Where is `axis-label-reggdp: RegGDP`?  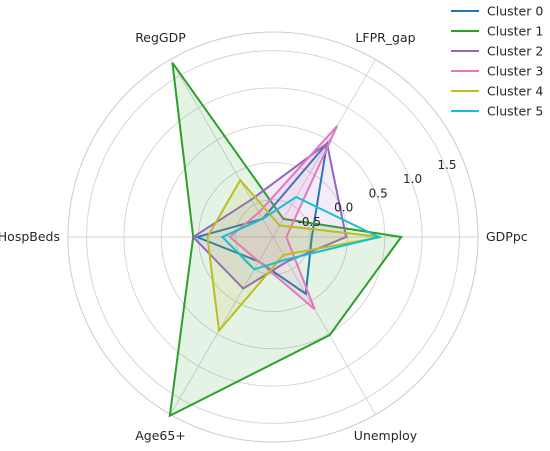 axis-label-reggdp: RegGDP is located at coordinates (160, 37).